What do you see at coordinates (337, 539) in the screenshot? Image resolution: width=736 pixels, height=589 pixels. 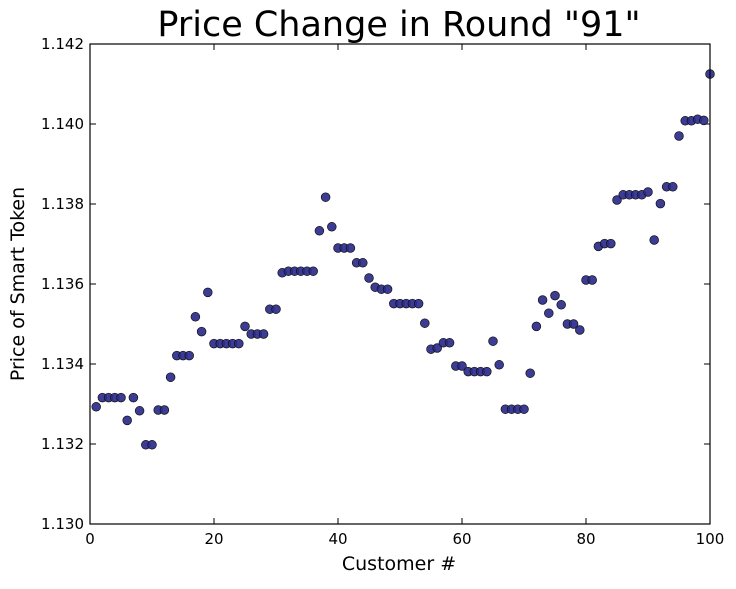 I see `x-tick-label: 40` at bounding box center [337, 539].